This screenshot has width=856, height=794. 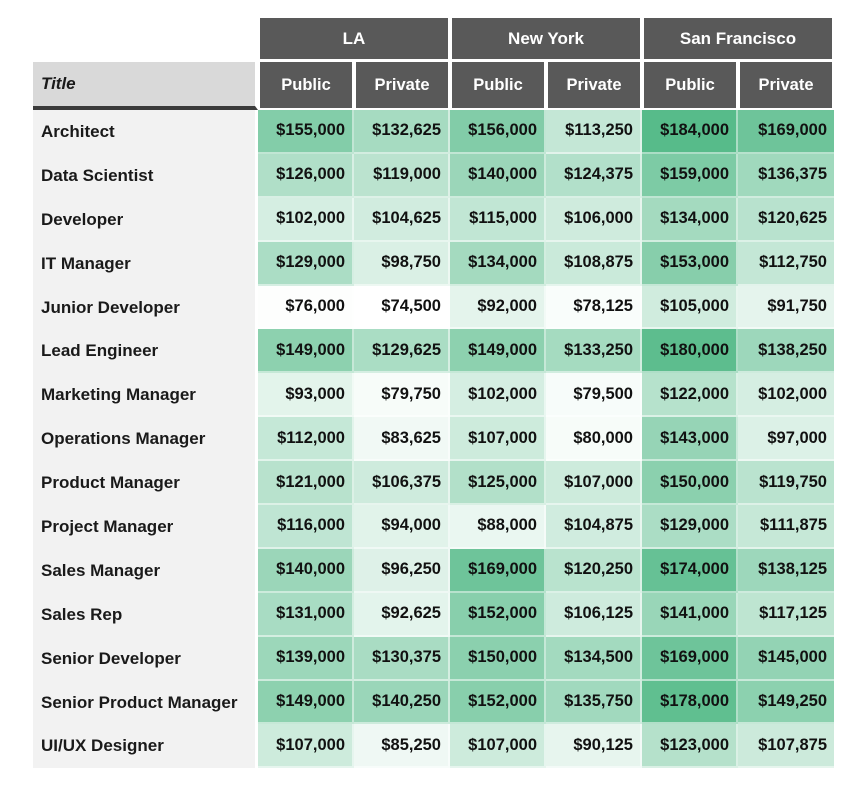 I want to click on salary-cell: $78,125, so click(x=594, y=307).